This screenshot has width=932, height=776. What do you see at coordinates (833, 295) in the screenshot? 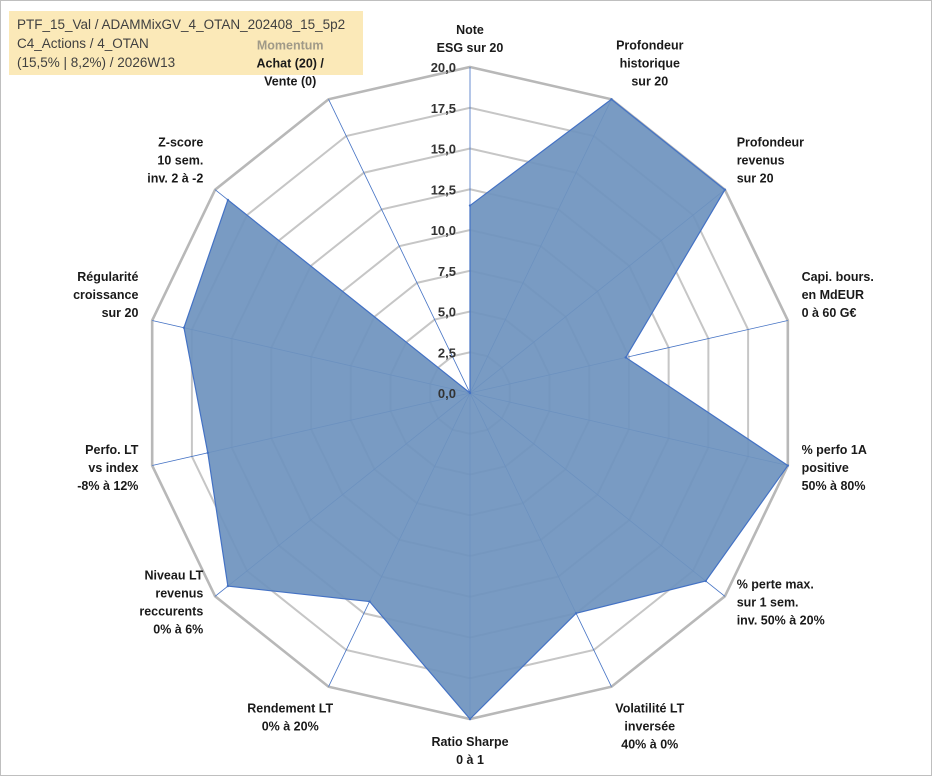
I see `category-label-3-line-1: en MdEUR` at bounding box center [833, 295].